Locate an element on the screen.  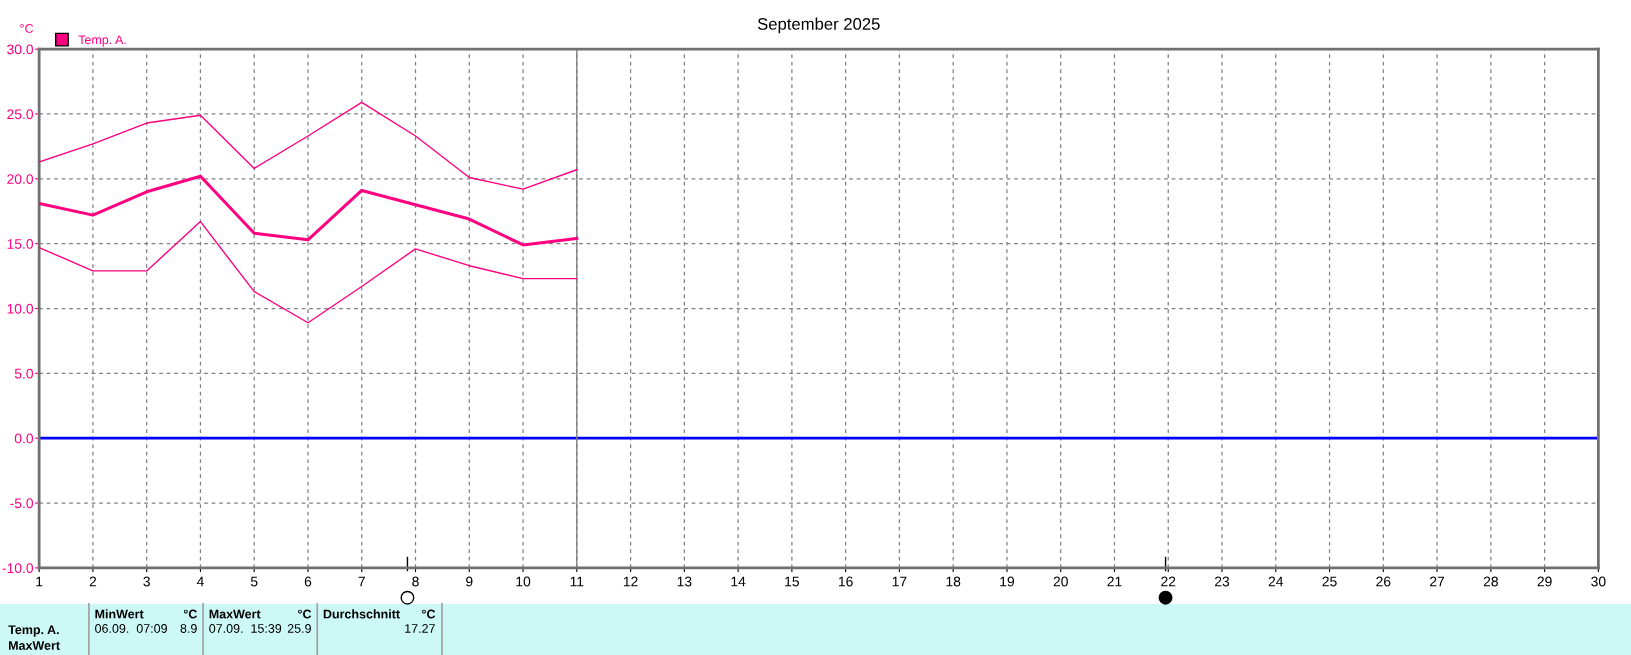
x-tick-label: 25 is located at coordinates (1329, 581).